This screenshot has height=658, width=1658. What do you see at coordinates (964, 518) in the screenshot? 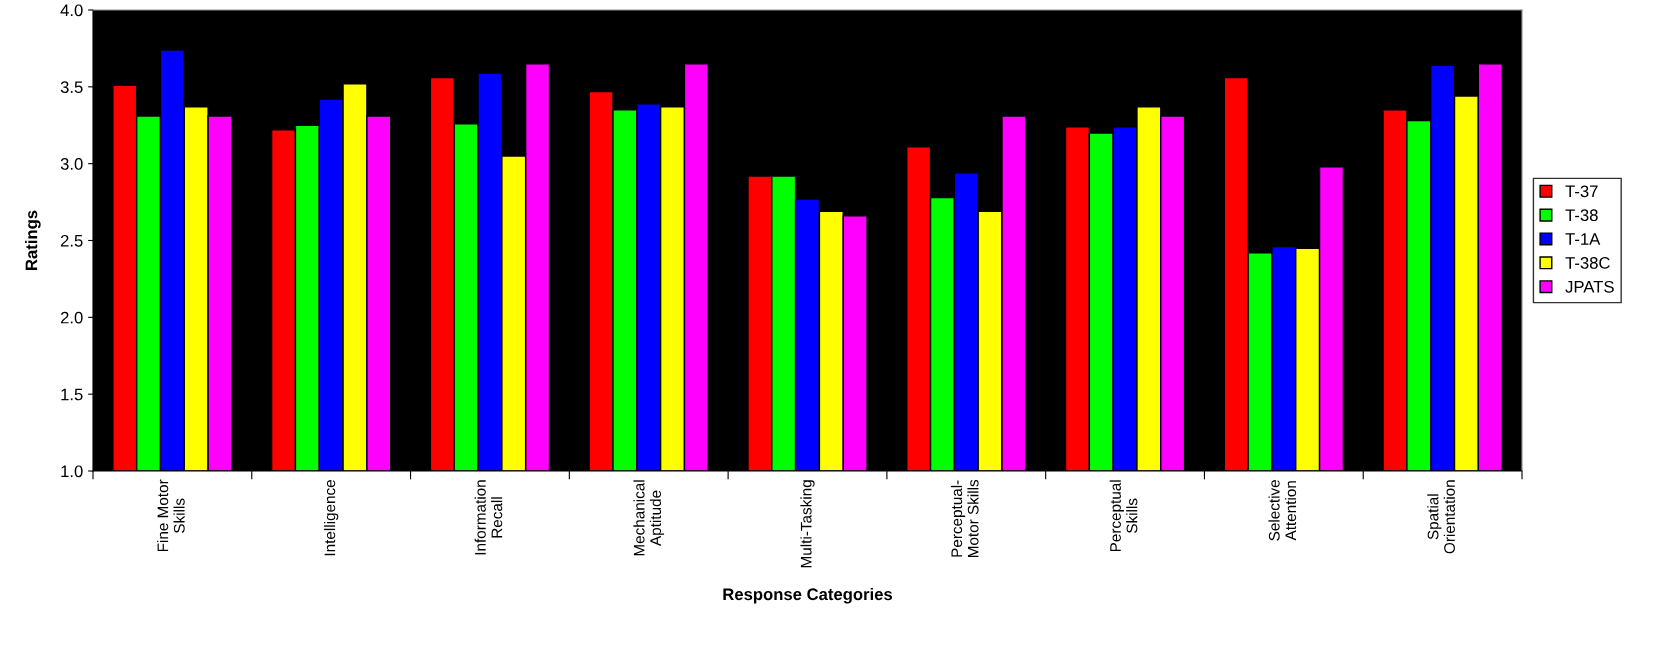
I see `x-tick-label: Perceptual- Motor Skills` at bounding box center [964, 518].